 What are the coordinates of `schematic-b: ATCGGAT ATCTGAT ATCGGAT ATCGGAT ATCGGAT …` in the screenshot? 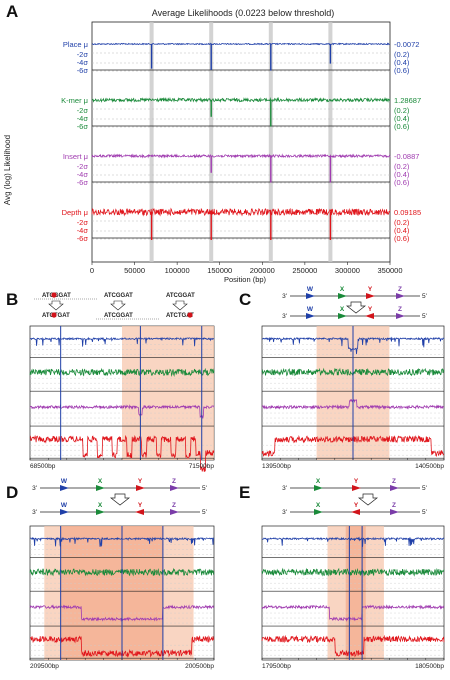 It's located at (114, 306).